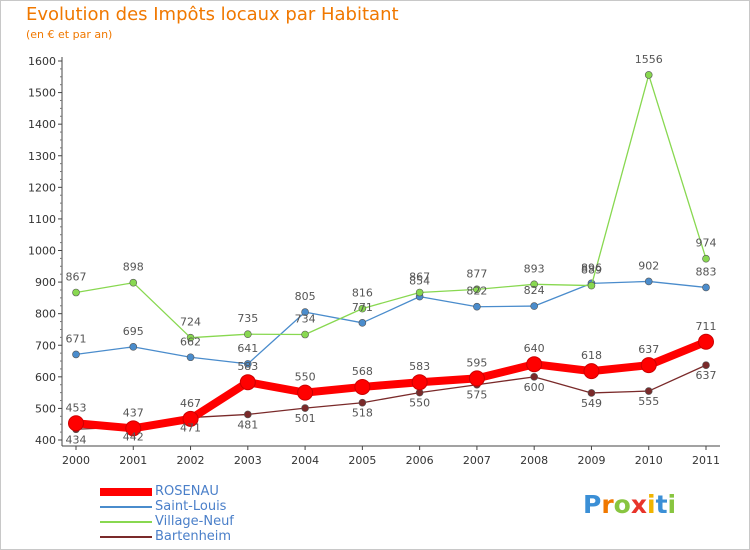 The image size is (750, 550). I want to click on data-label-rosenau: 595, so click(476, 362).